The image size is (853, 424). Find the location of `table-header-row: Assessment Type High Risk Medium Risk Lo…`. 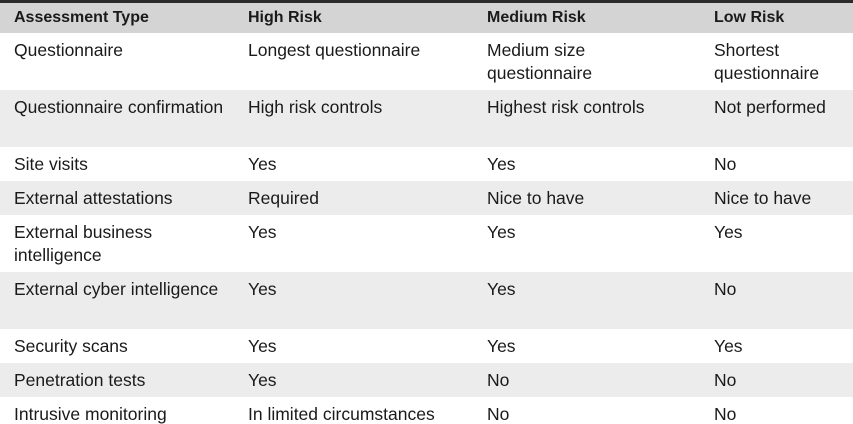

table-header-row: Assessment Type High Risk Medium Risk Lo… is located at coordinates (426, 18).